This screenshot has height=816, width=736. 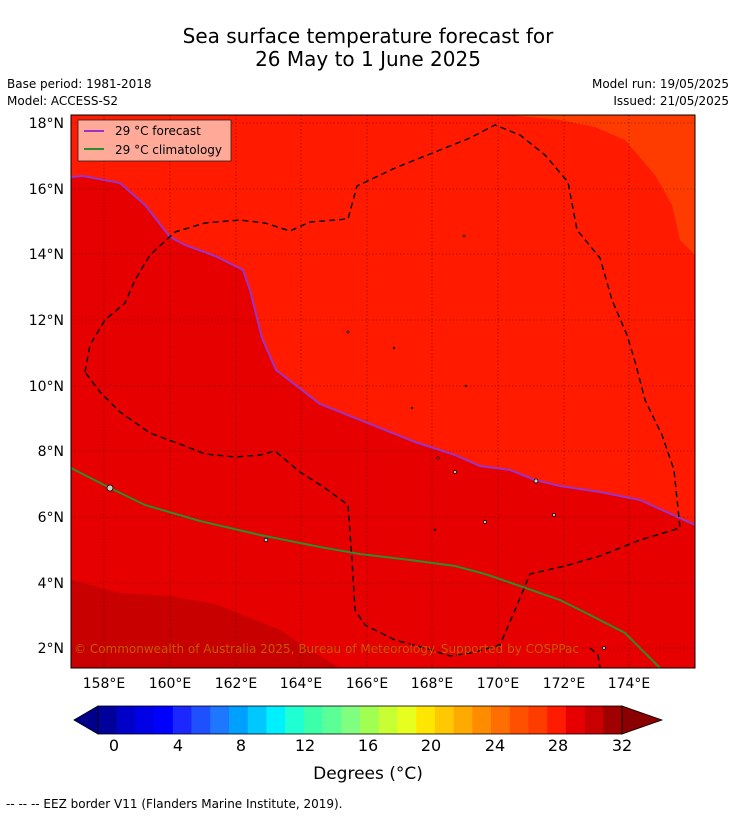 I want to click on eez-border-south, so click(x=595, y=657).